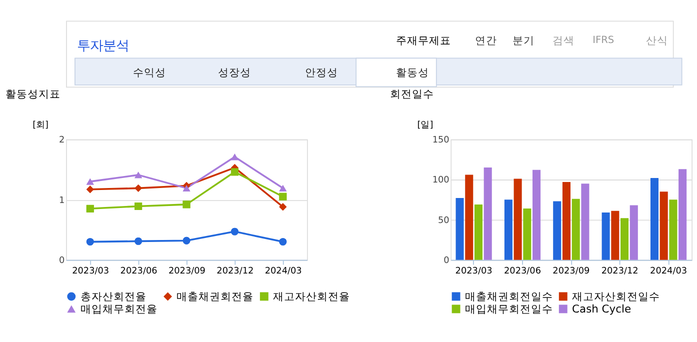 The image size is (697, 342). I want to click on text: 분기, so click(523, 40).